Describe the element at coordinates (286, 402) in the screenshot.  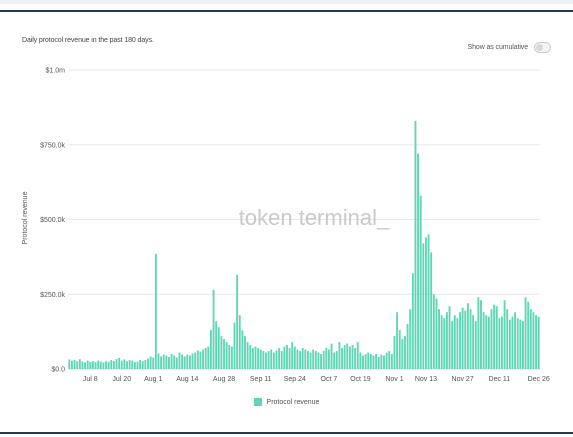
I see `chart-legend: Protocol revenue` at that location.